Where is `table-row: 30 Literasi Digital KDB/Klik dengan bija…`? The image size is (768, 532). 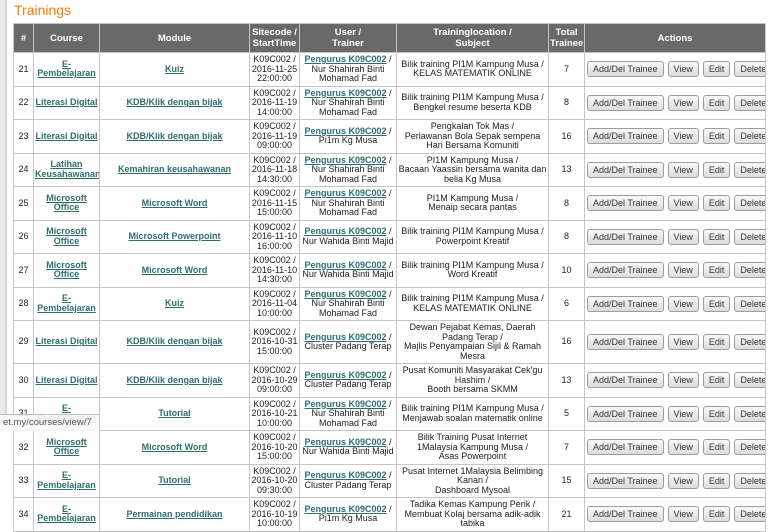 table-row: 30 Literasi Digital KDB/Klik dengan bija… is located at coordinates (390, 381).